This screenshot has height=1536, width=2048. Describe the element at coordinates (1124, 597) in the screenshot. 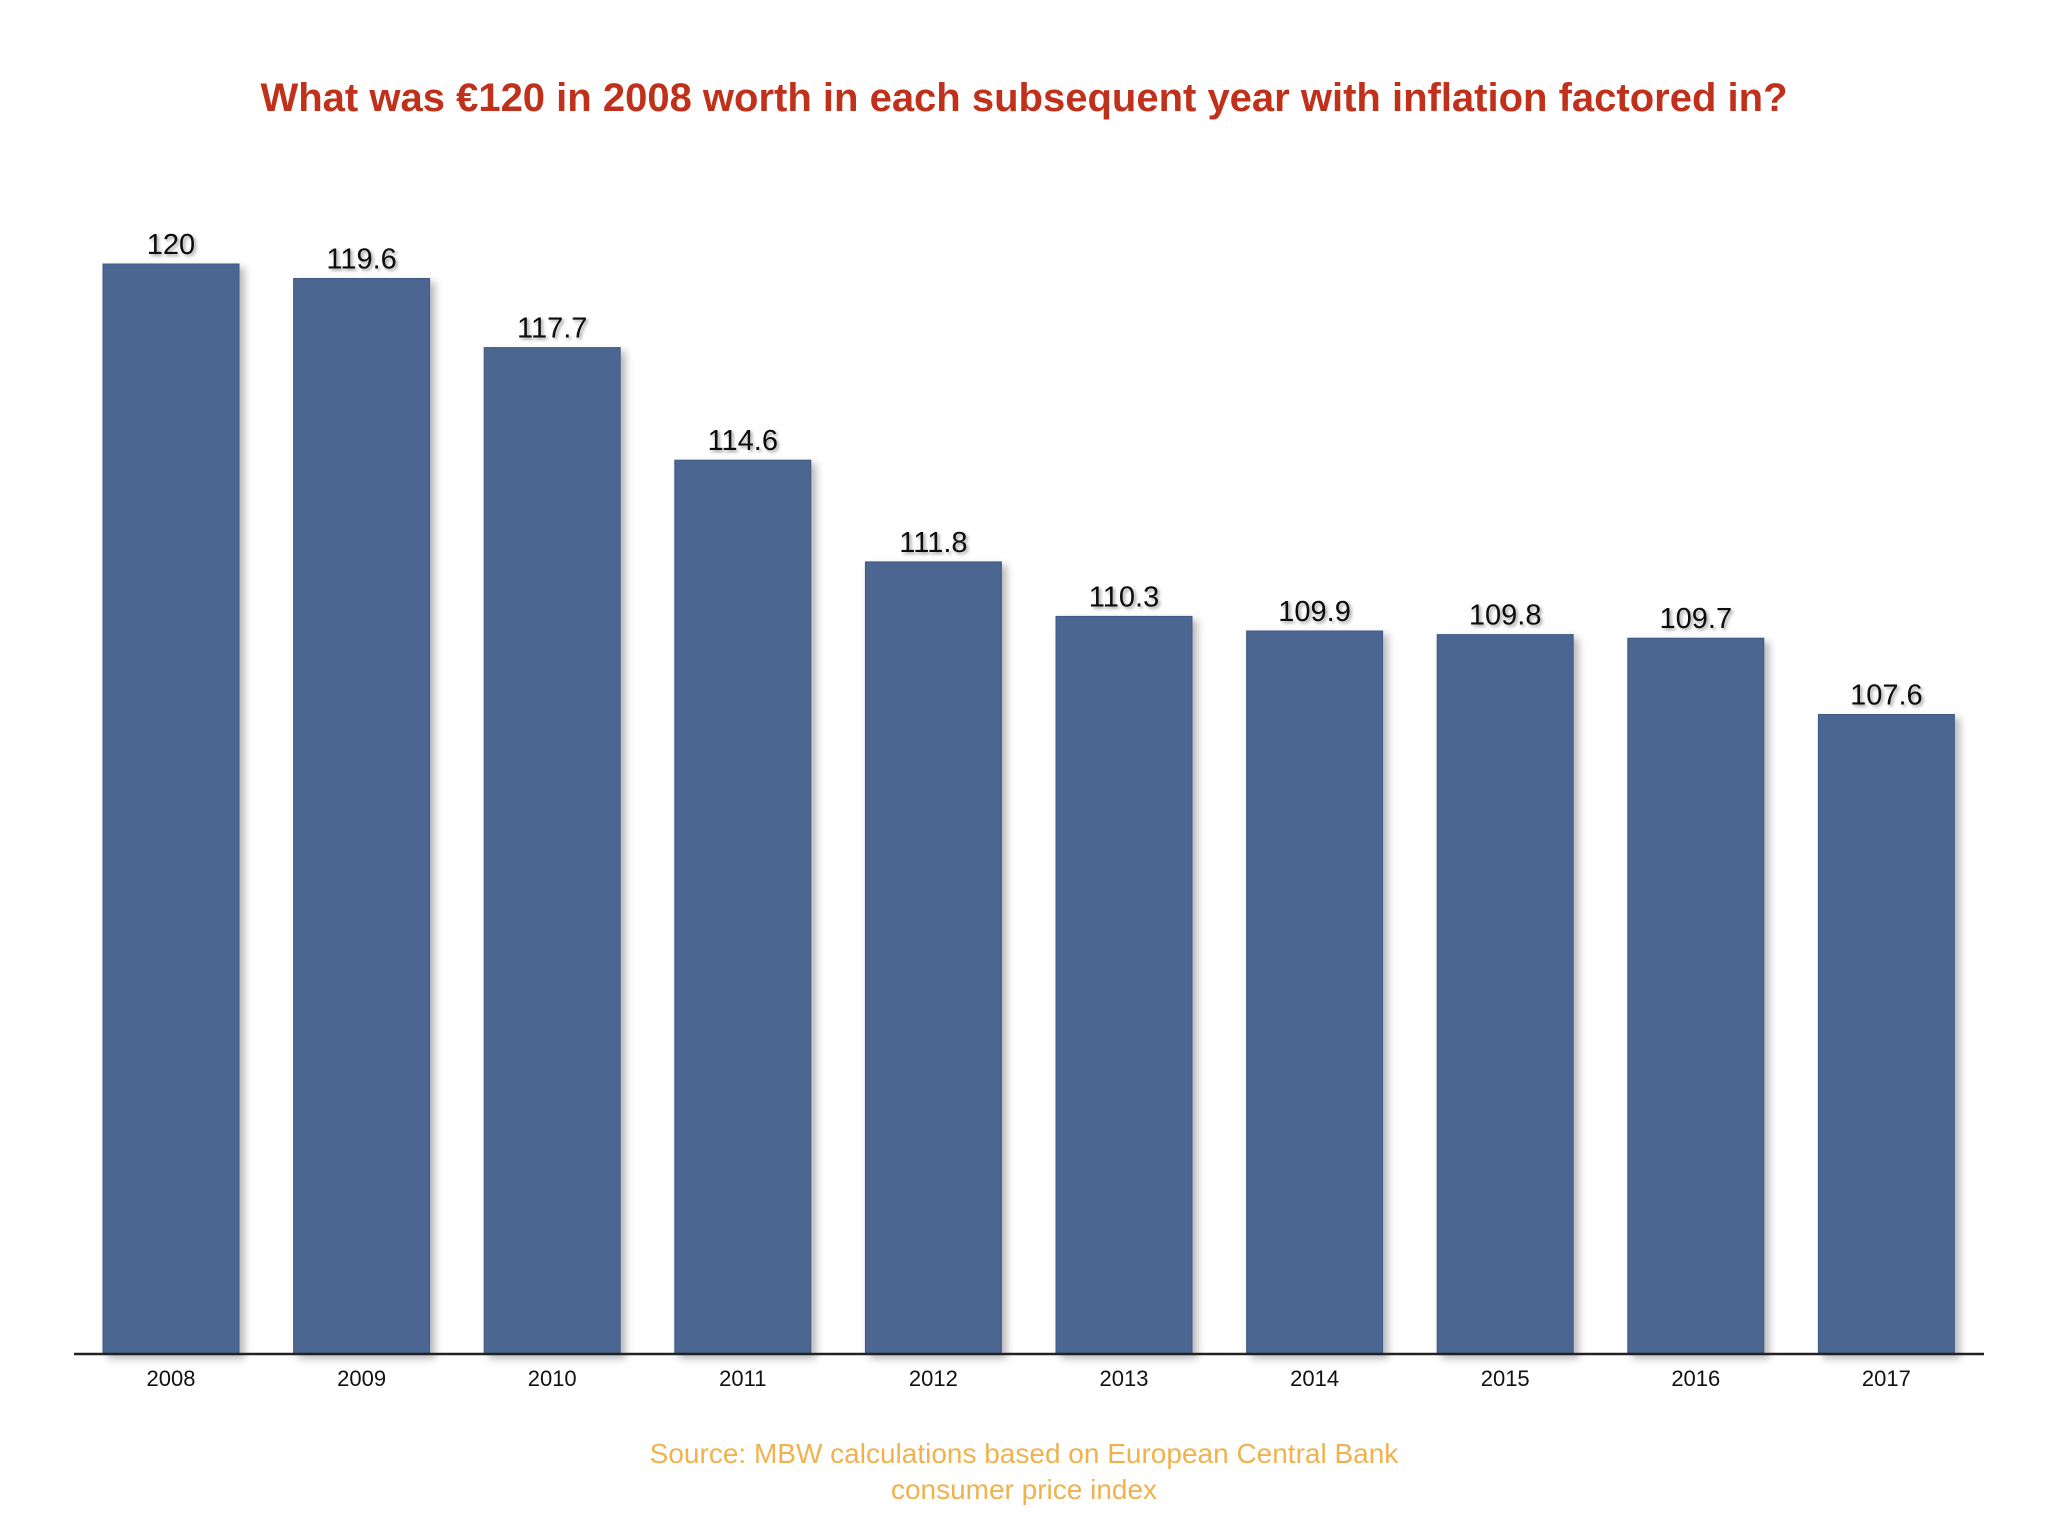

I see `value-label-2013: 110.3` at that location.